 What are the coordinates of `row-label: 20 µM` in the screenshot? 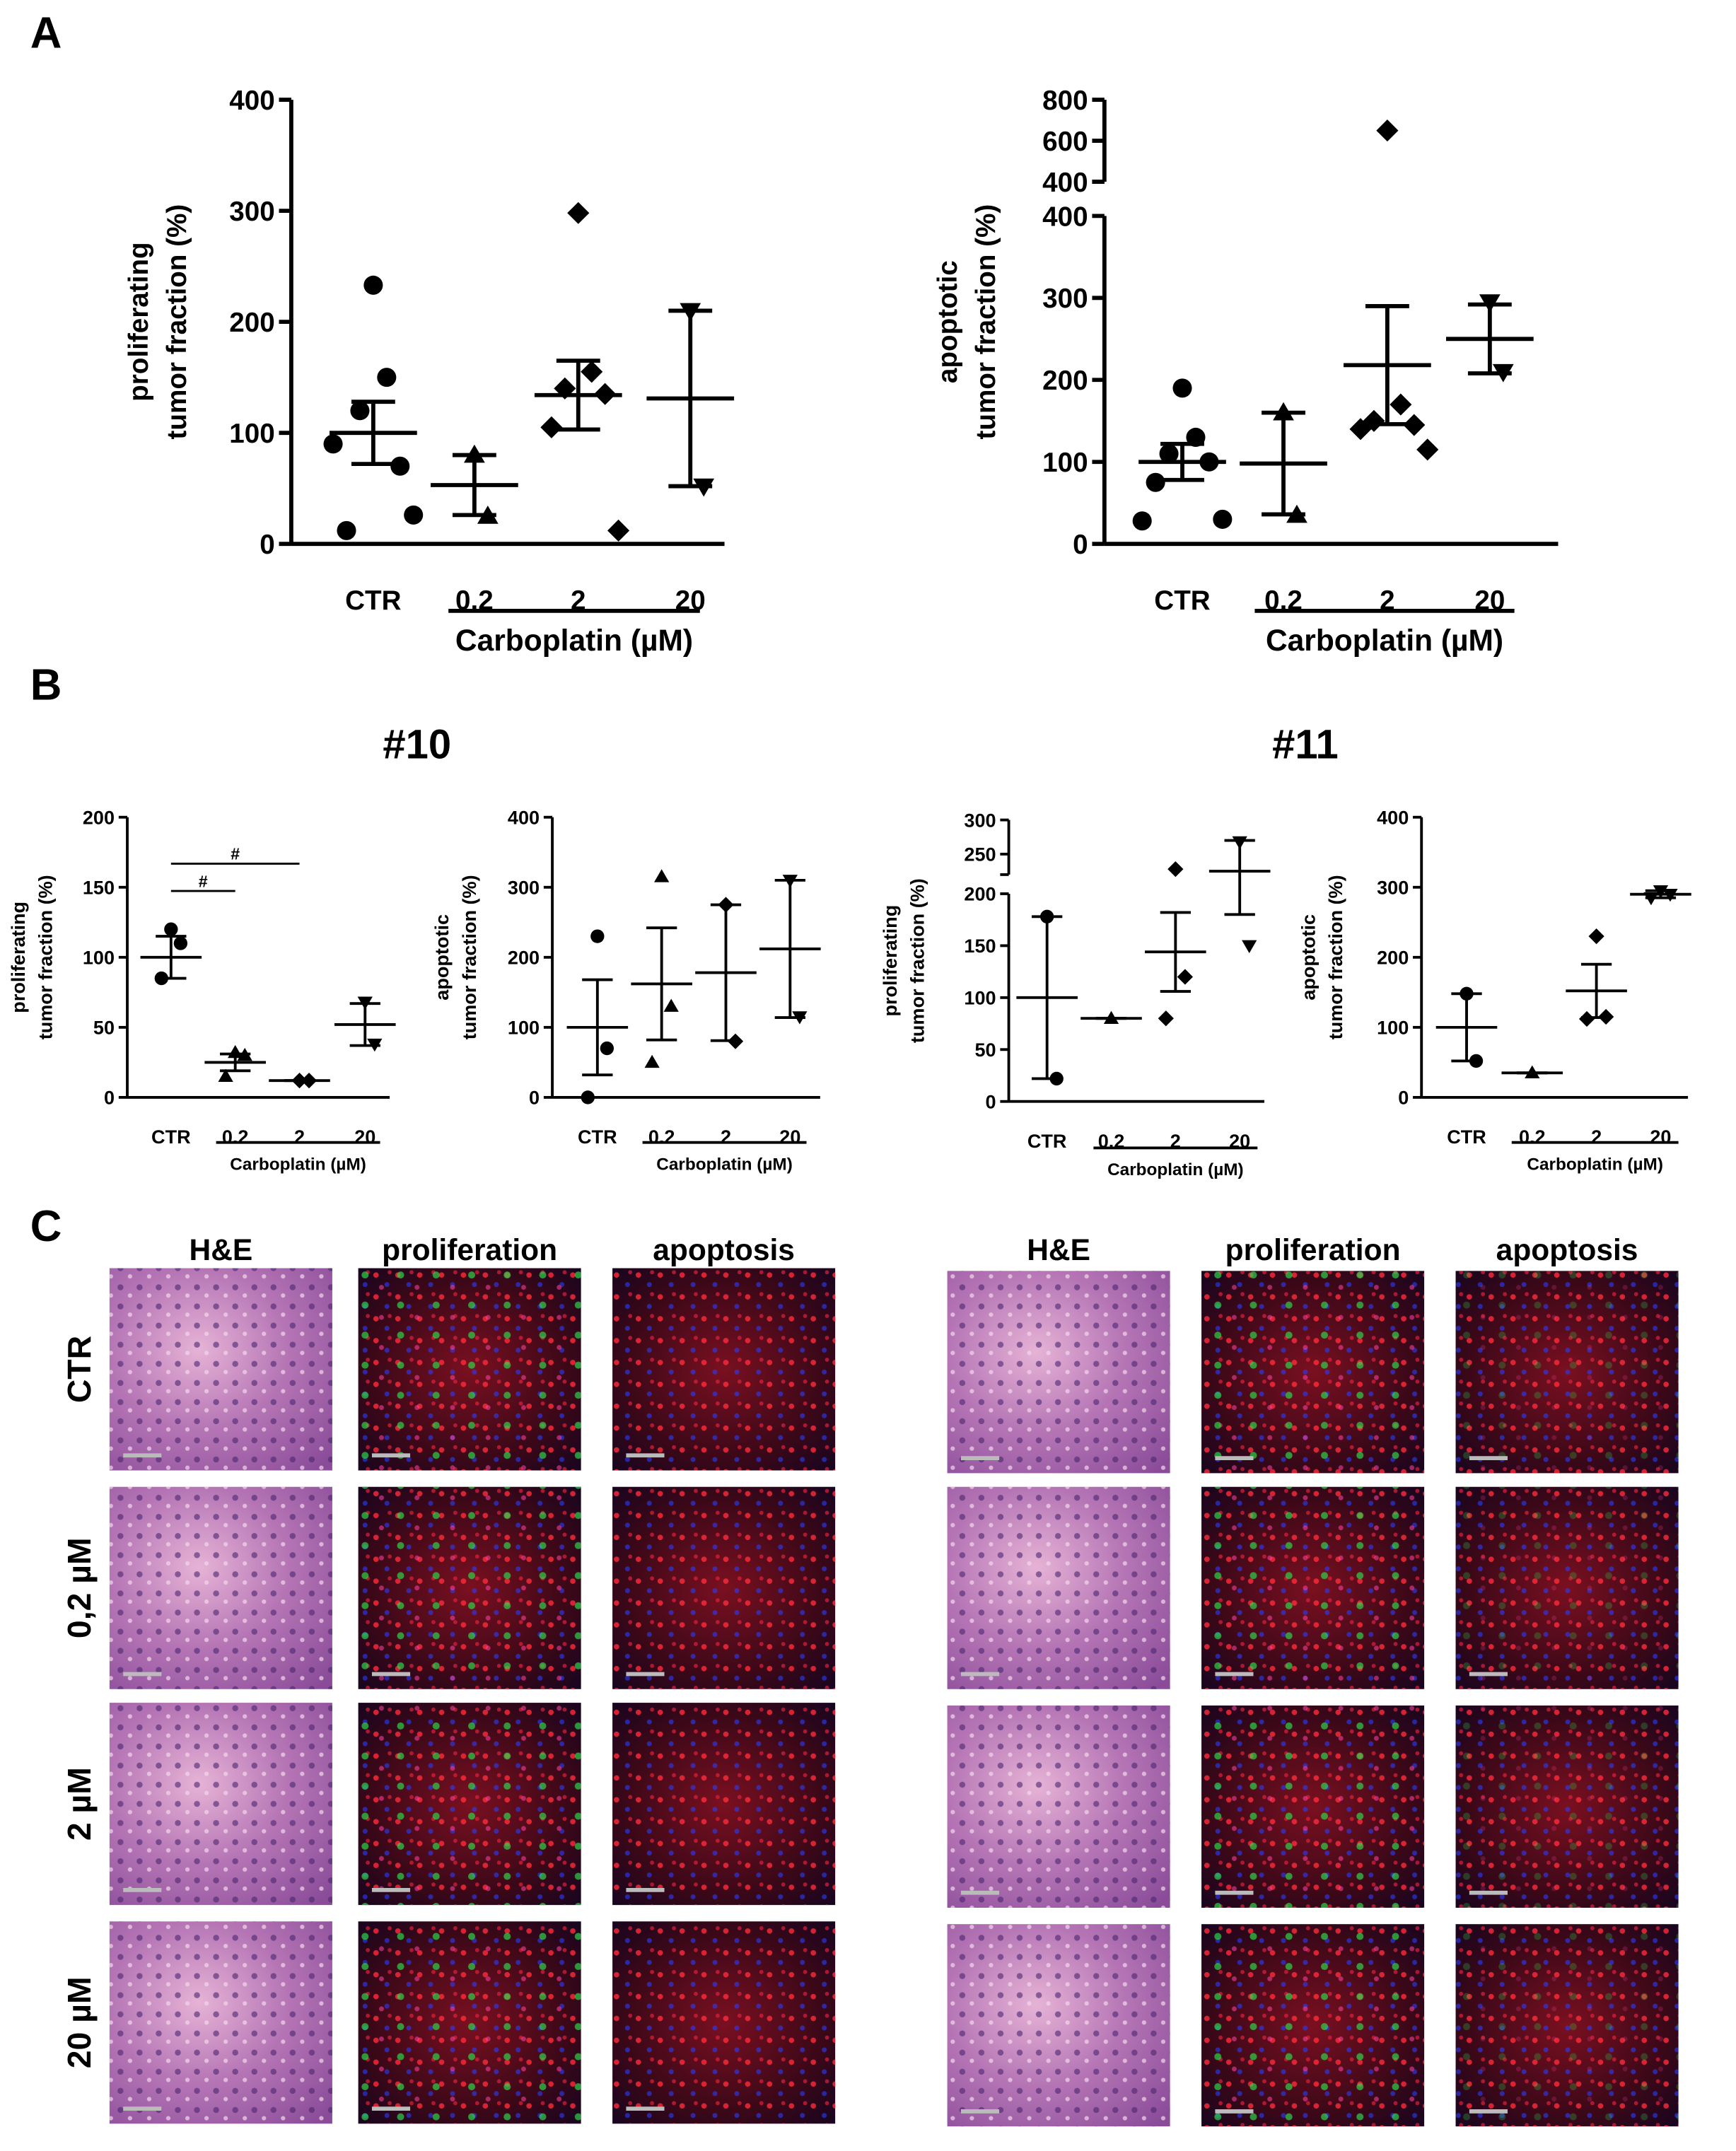 It's located at (79, 2022).